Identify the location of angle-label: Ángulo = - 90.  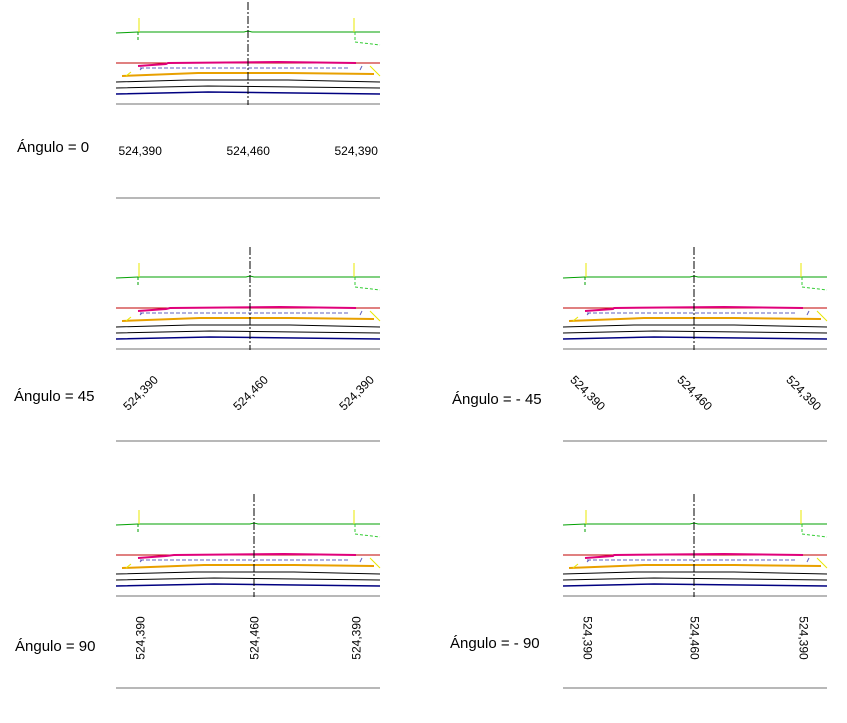
(495, 643).